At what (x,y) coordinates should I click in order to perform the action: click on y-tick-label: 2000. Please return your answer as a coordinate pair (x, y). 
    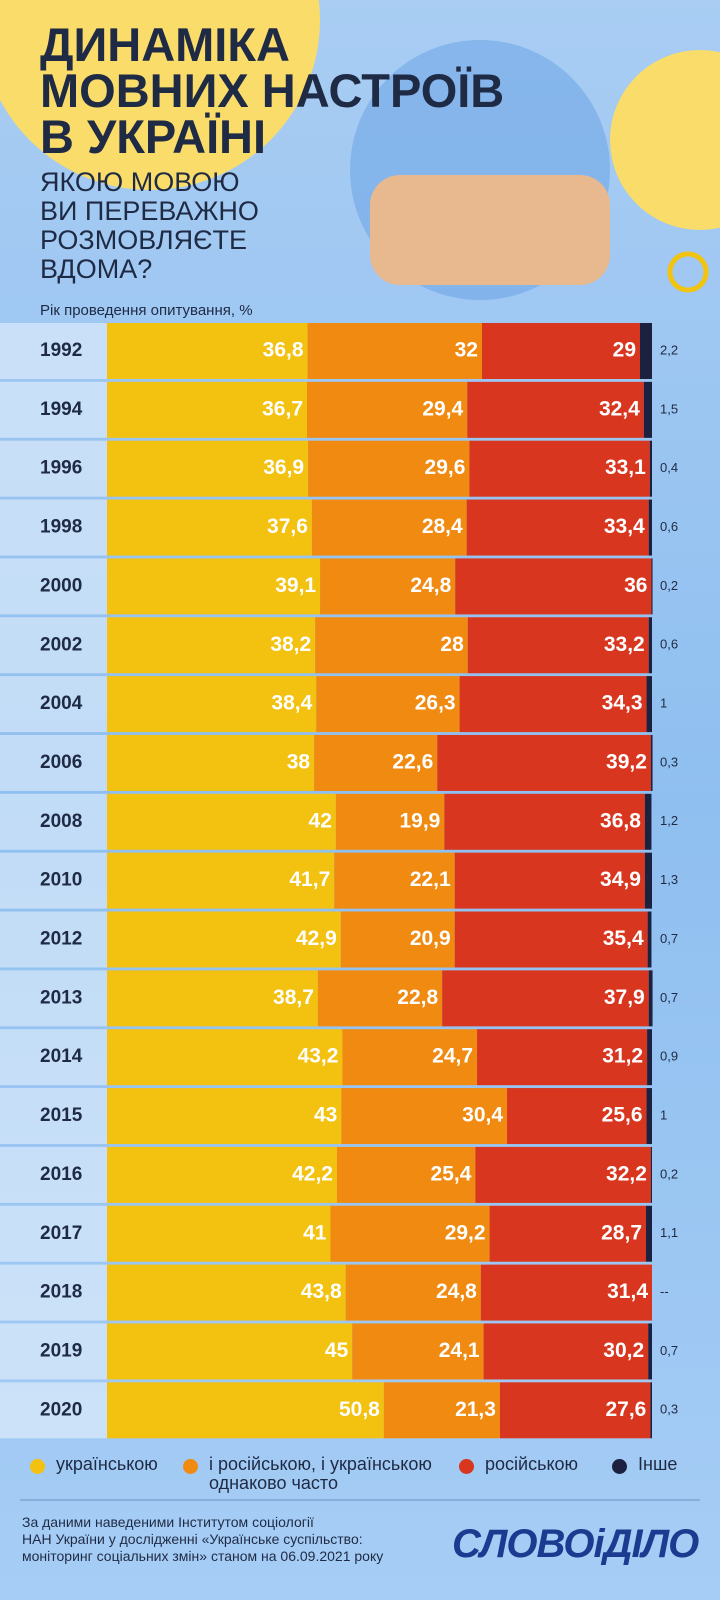
    Looking at the image, I should click on (61, 585).